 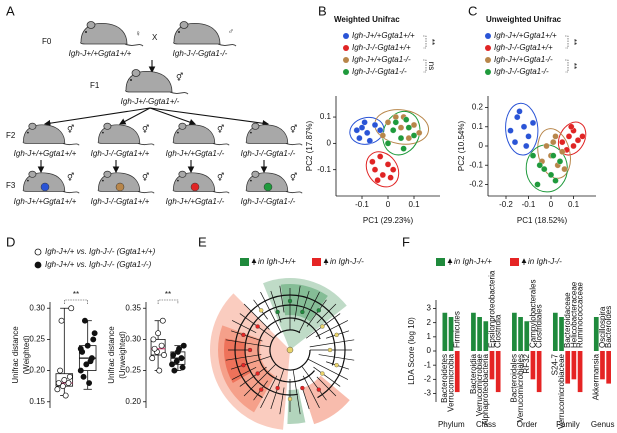 I want to click on y-tick-label: 0, so click(x=481, y=145).